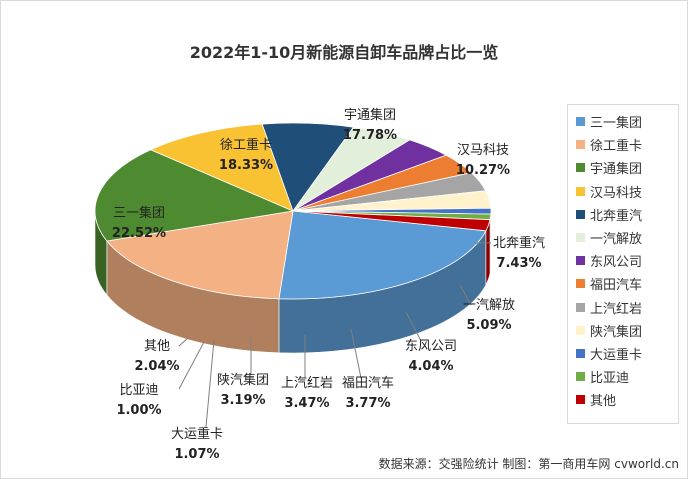  Describe the element at coordinates (483, 170) in the screenshot. I see `slice-4-value-label: 10.27%` at that location.